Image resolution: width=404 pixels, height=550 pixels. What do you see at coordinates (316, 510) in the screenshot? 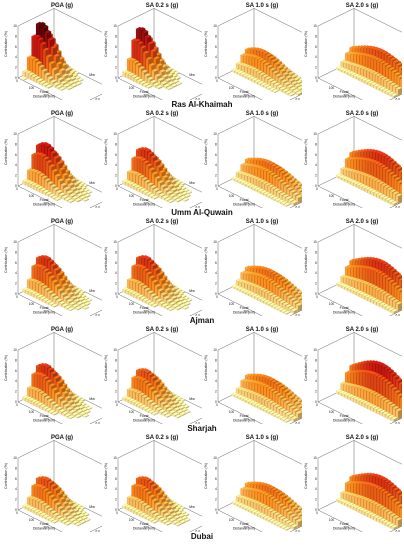
I see `z-tick-label: 0` at bounding box center [316, 510].